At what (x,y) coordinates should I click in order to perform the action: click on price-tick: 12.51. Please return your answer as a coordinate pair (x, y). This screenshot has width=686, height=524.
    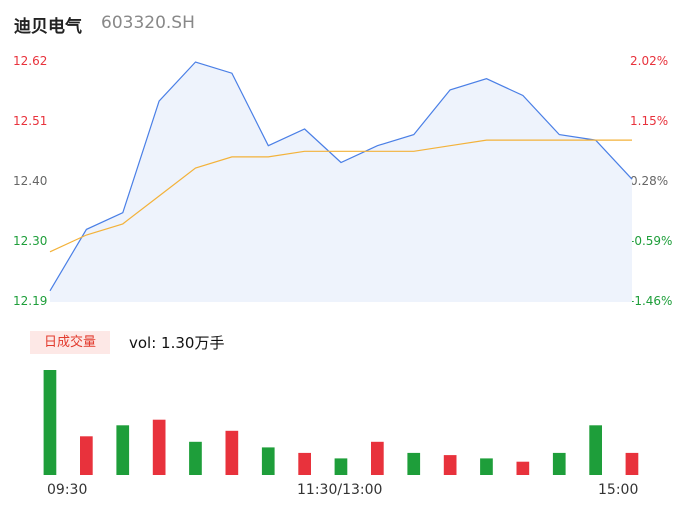
    Looking at the image, I should click on (30, 121).